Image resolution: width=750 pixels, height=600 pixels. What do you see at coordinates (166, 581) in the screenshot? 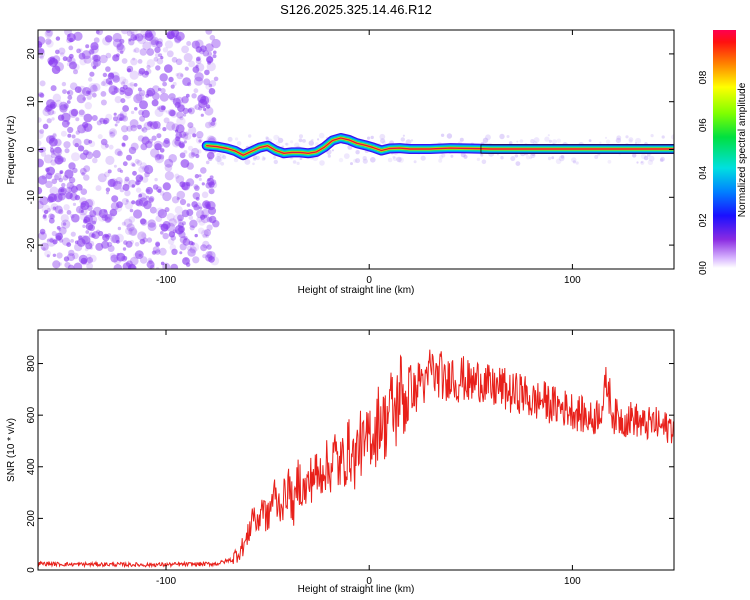
I see `snr-xtick-label: -100` at bounding box center [166, 581].